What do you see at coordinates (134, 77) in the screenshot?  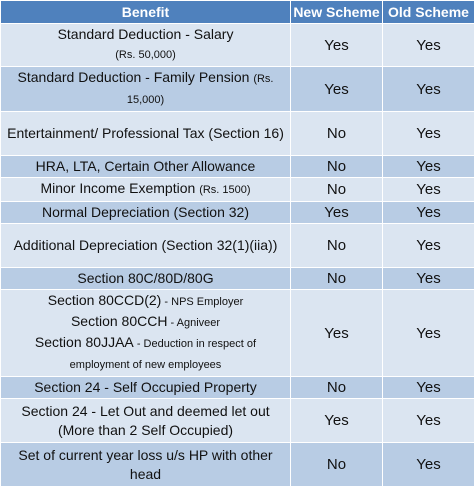 I see `benefit-text: Standard Deduction - Family Pension` at bounding box center [134, 77].